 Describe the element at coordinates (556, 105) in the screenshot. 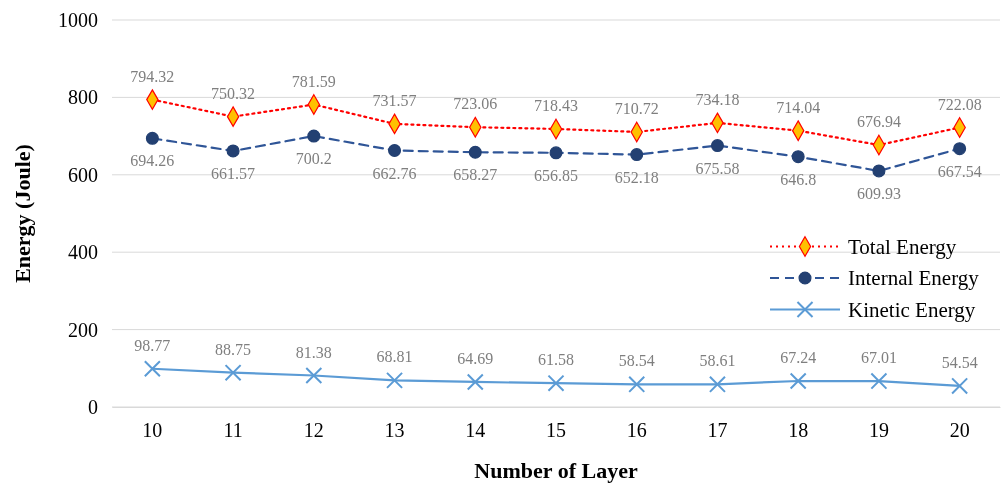

I see `data-label: 718.43` at that location.